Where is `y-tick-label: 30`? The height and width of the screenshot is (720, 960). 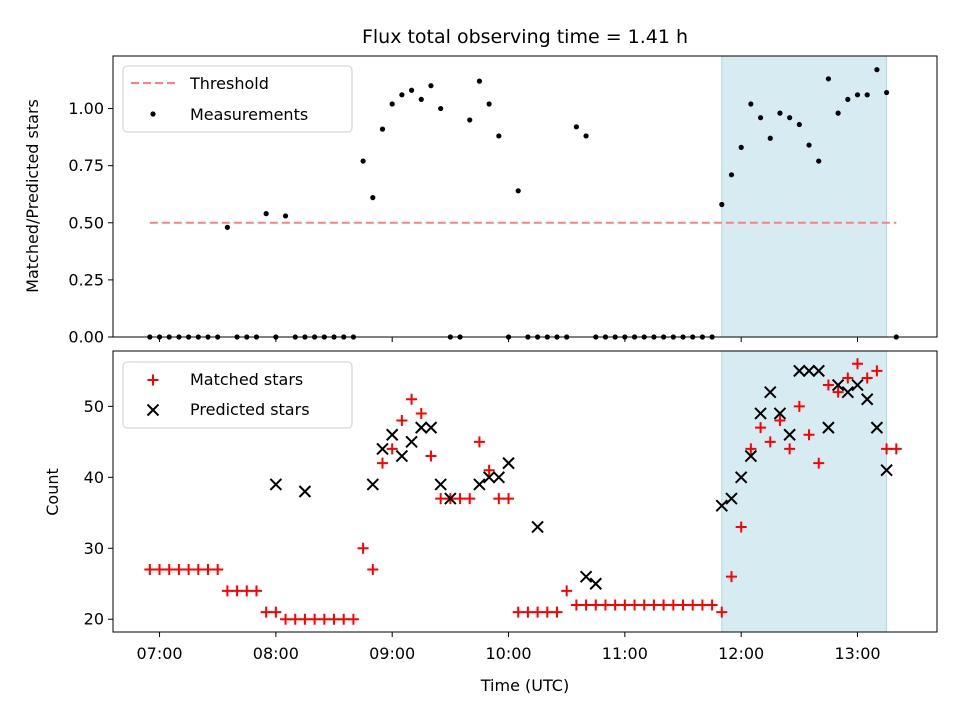 y-tick-label: 30 is located at coordinates (94, 548).